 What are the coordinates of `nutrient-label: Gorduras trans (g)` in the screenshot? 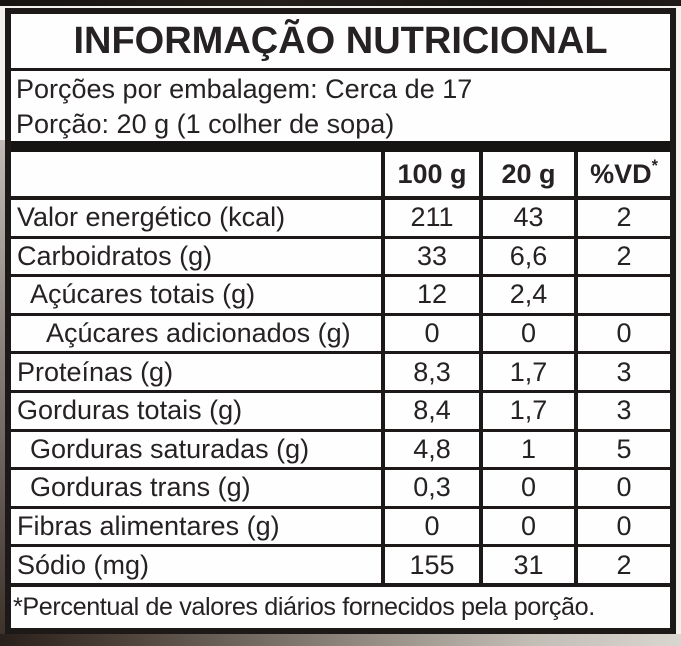 It's located at (140, 487).